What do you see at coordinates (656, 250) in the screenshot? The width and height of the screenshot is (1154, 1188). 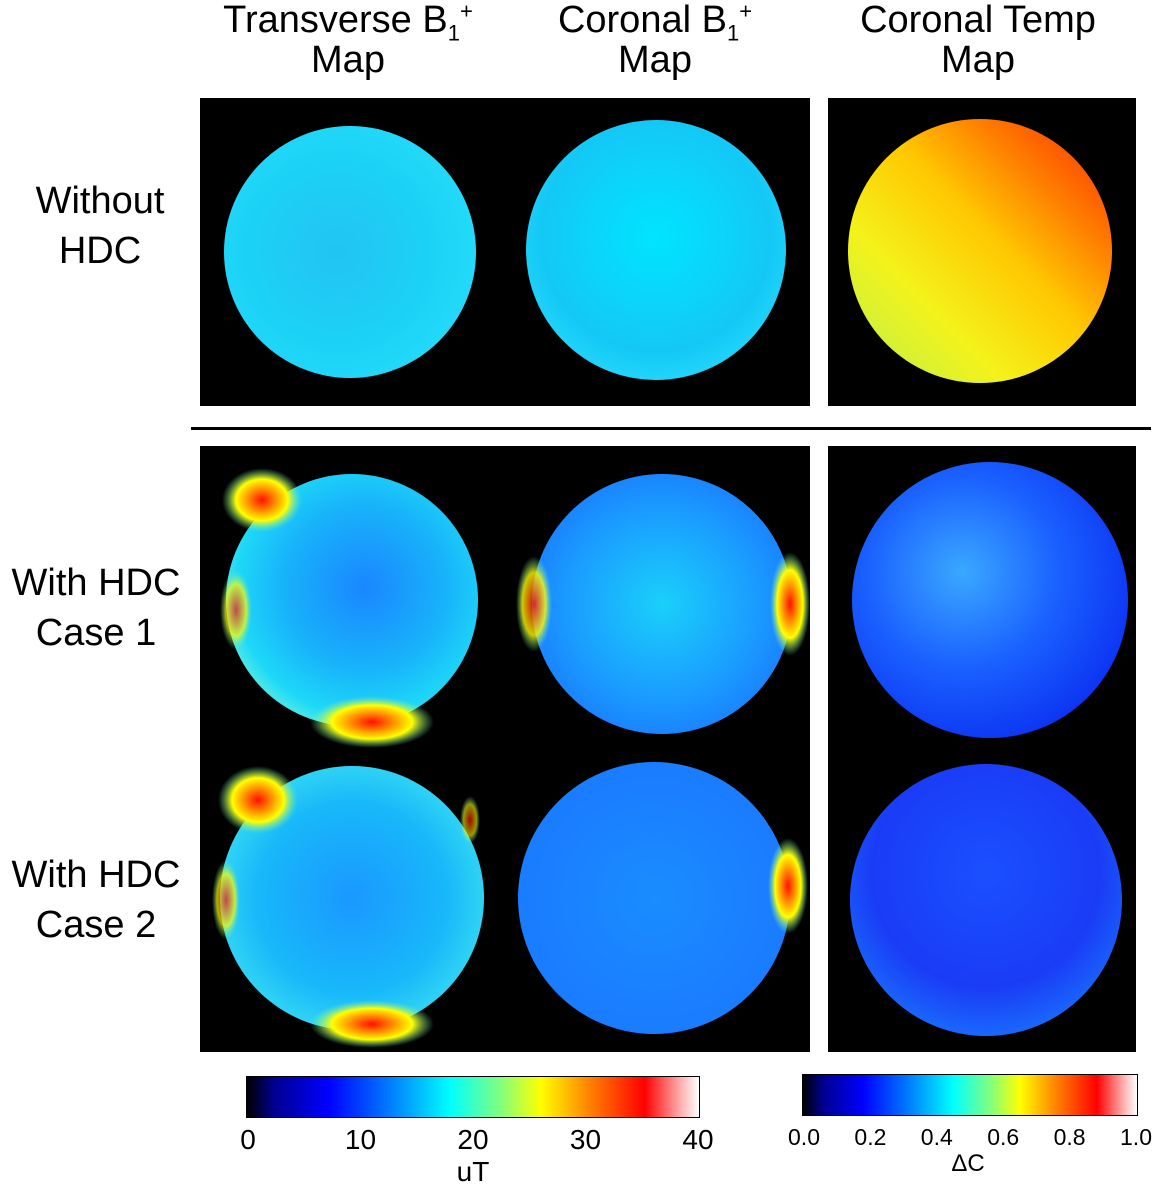 I see `phantom-coronal-without-hdc` at bounding box center [656, 250].